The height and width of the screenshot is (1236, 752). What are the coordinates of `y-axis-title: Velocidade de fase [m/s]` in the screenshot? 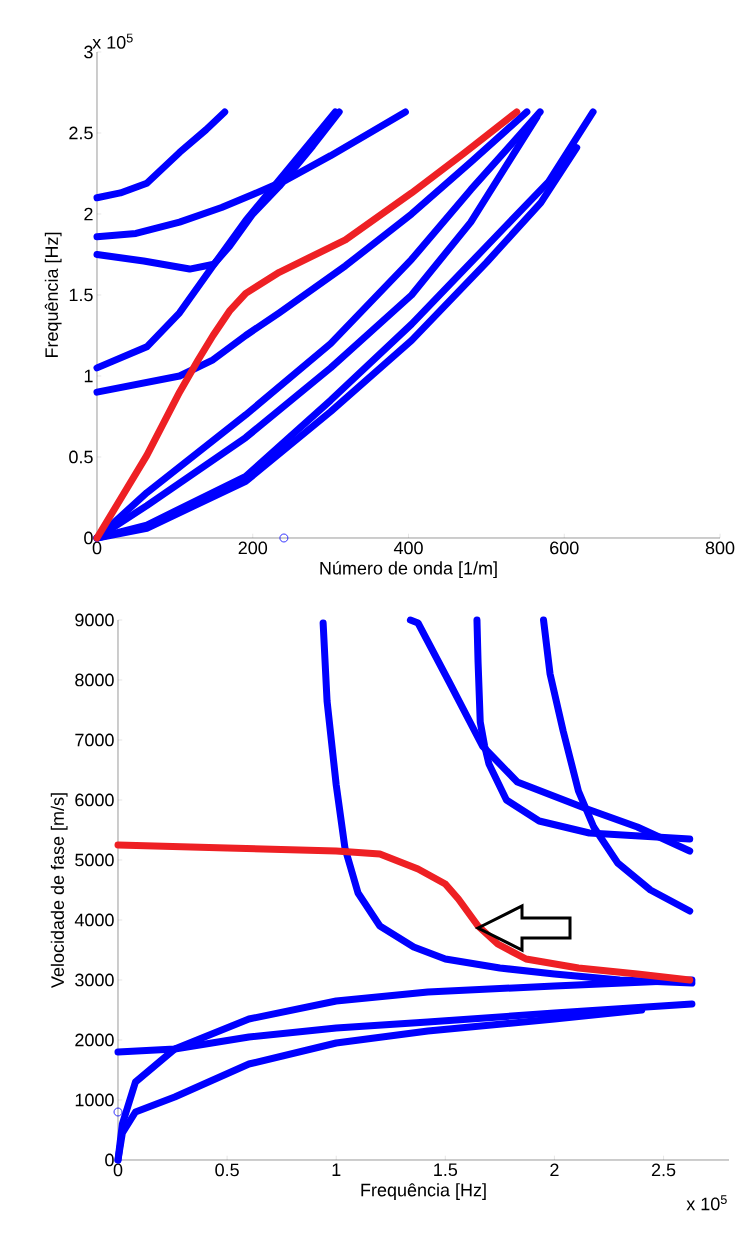 It's located at (59, 890).